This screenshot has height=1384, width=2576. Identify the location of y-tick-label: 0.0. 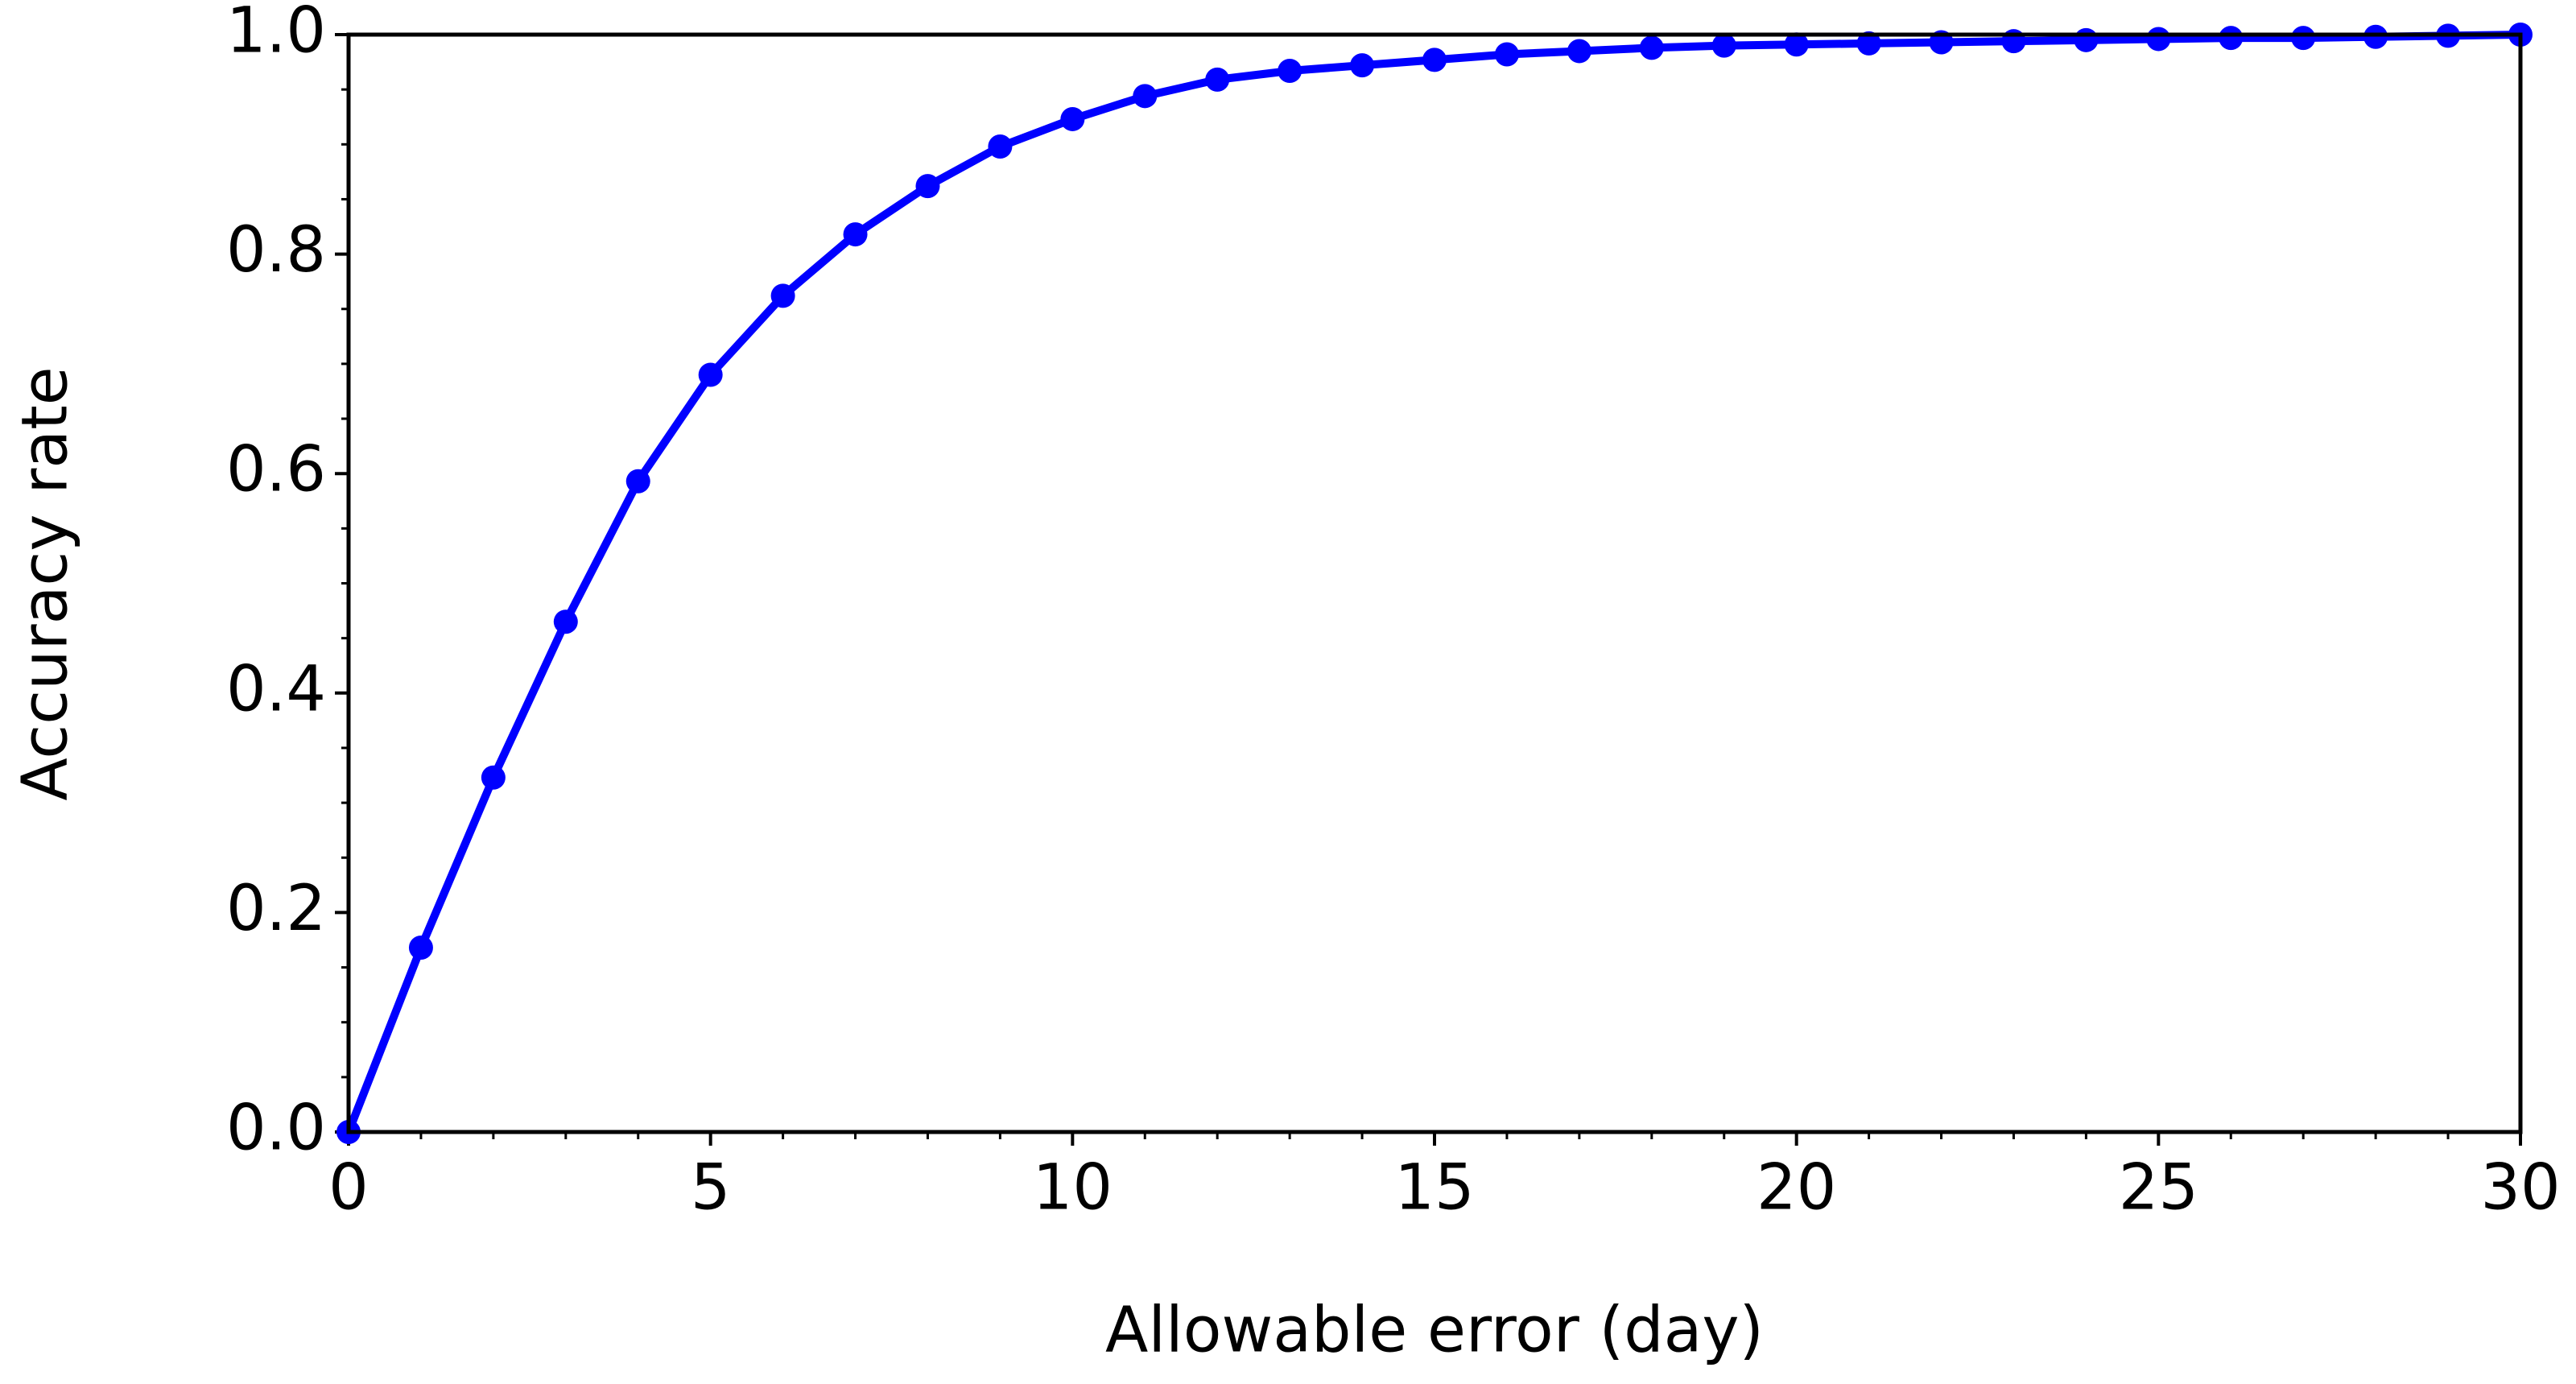
(276, 1128).